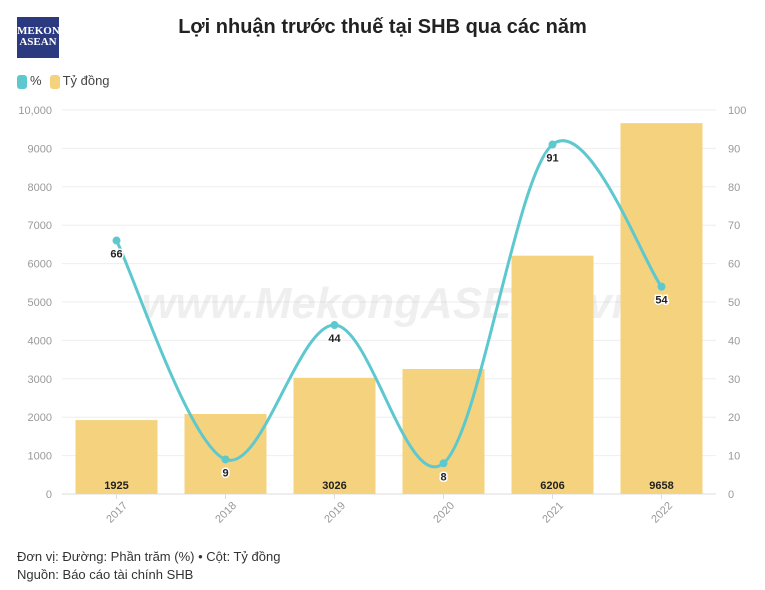 This screenshot has width=765, height=590. Describe the element at coordinates (49, 495) in the screenshot. I see `y-left-tick-label: 0` at that location.